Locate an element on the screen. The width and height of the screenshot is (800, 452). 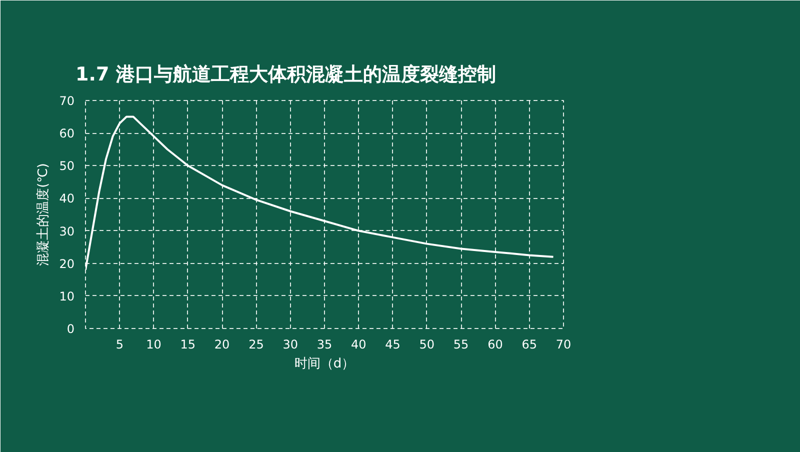
x-tick-label: 30 is located at coordinates (290, 345).